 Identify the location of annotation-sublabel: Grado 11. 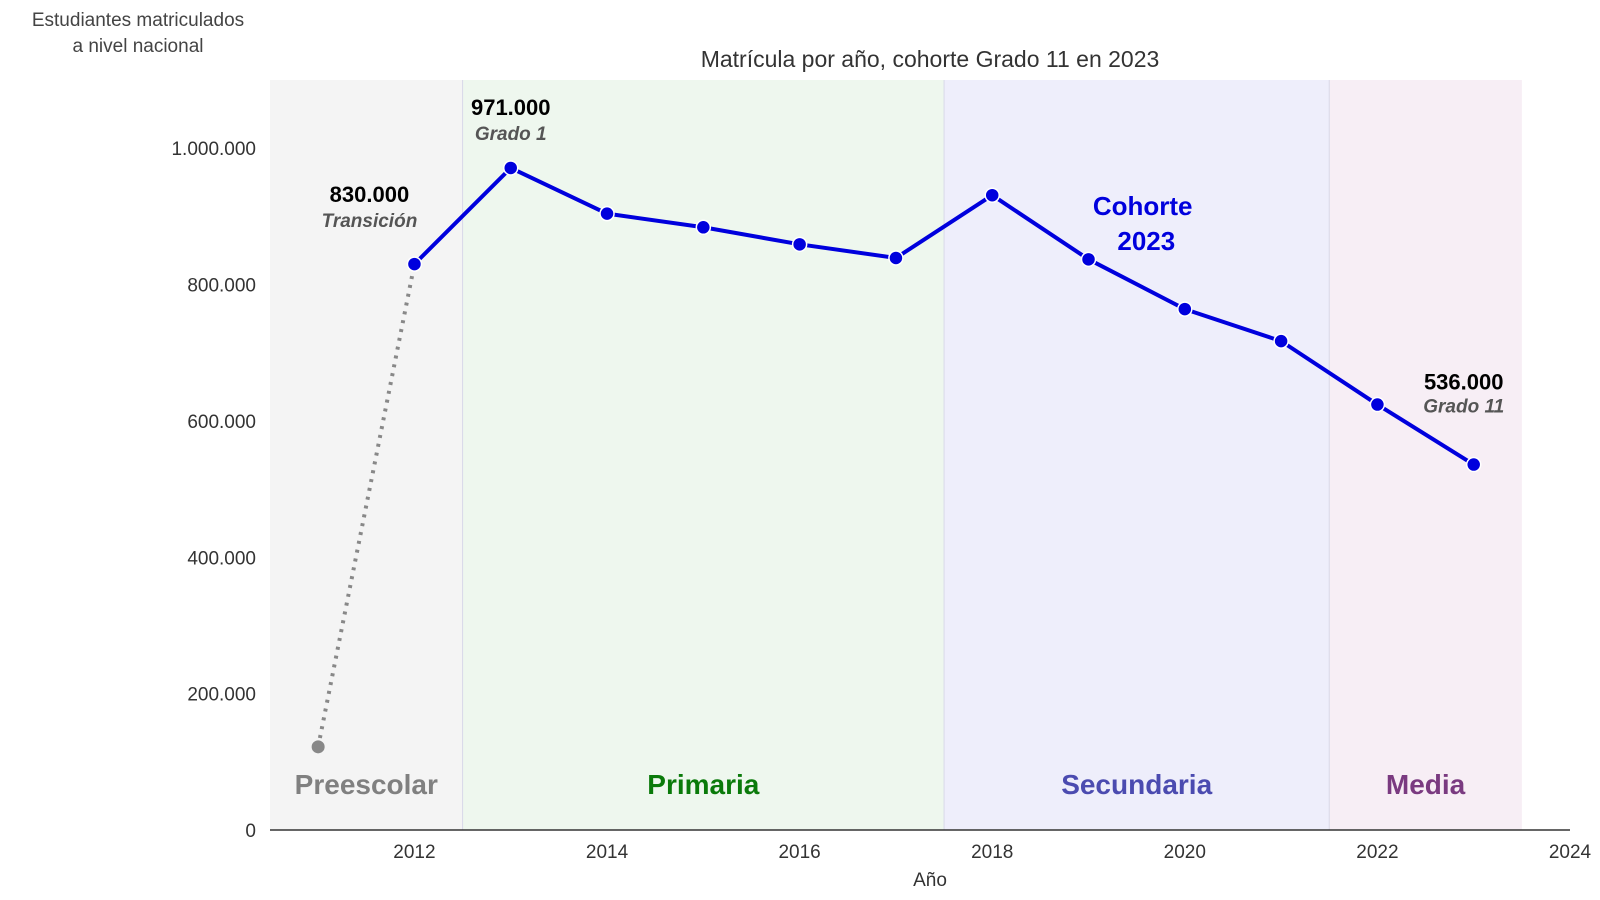
(1463, 407).